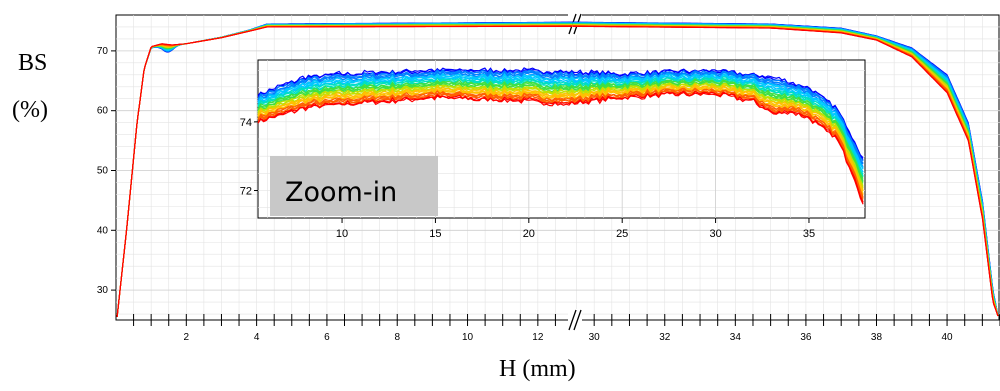 The image size is (1000, 391). I want to click on x-tick-label: 32, so click(665, 337).